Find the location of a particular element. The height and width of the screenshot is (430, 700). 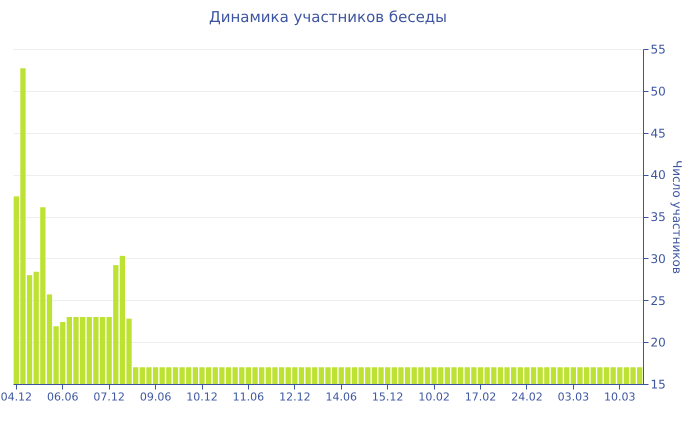

x-tick-label: 10.02 is located at coordinates (434, 397).